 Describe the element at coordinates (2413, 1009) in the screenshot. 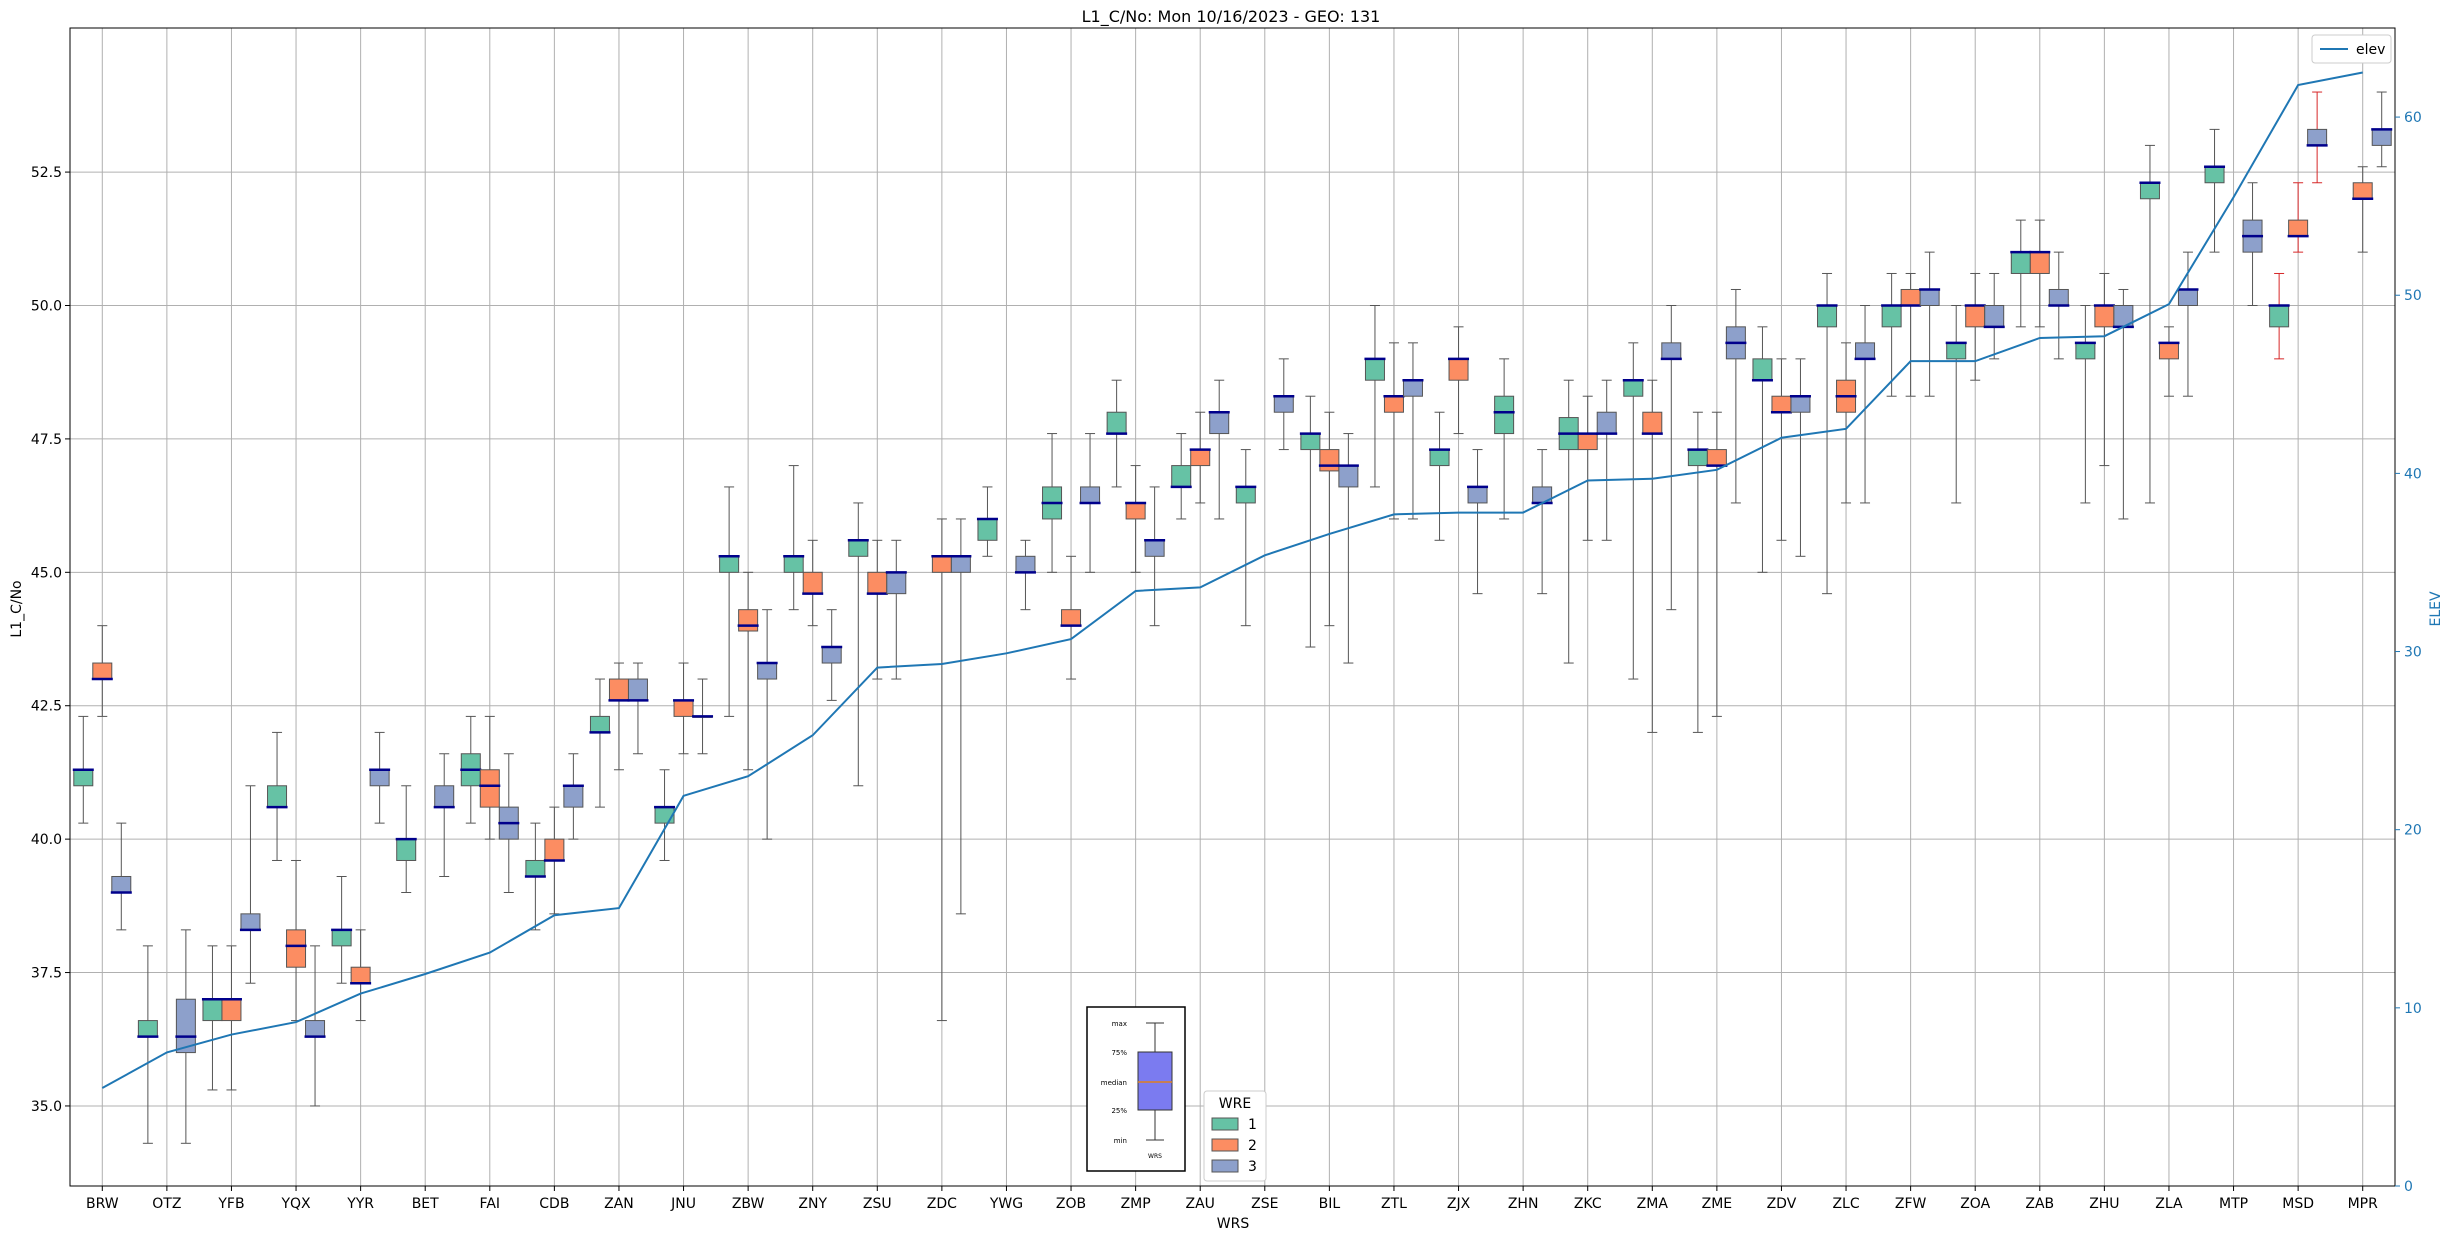

I see `y2-tick-label: 10` at that location.